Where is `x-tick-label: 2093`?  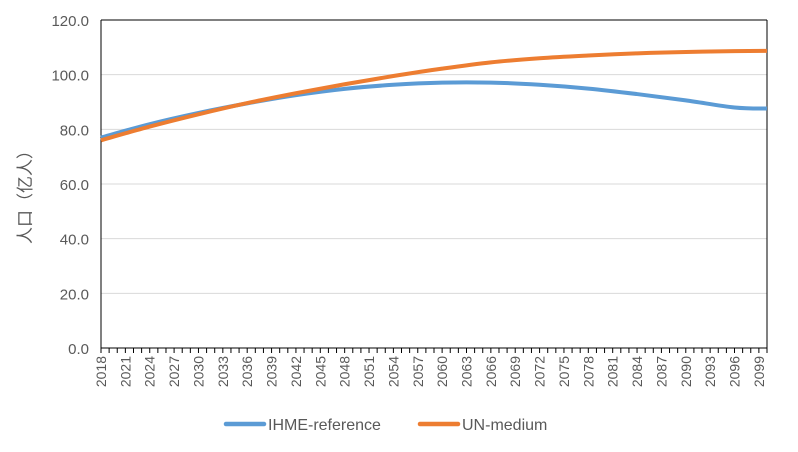
x-tick-label: 2093 is located at coordinates (710, 371).